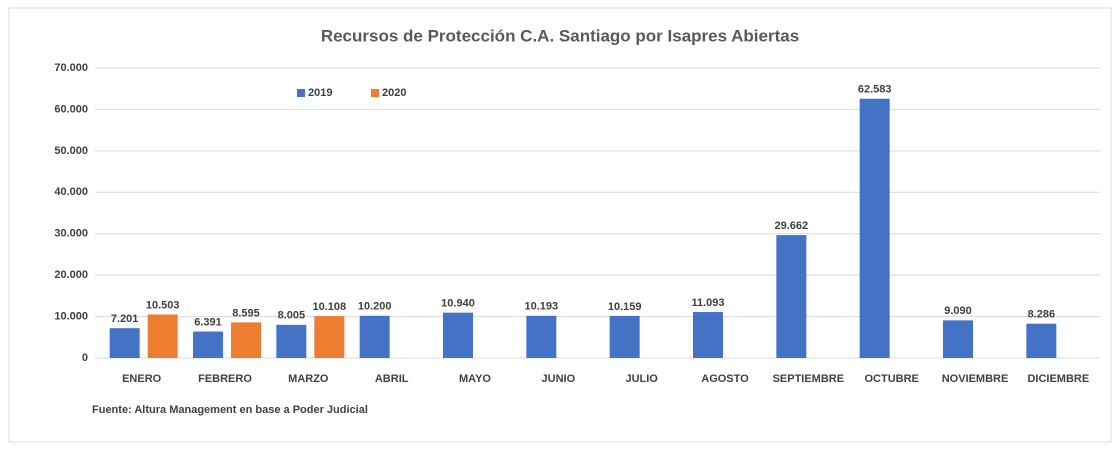 This screenshot has width=1120, height=450. What do you see at coordinates (975, 379) in the screenshot?
I see `x-tick-label: NOVIEMBRE` at bounding box center [975, 379].